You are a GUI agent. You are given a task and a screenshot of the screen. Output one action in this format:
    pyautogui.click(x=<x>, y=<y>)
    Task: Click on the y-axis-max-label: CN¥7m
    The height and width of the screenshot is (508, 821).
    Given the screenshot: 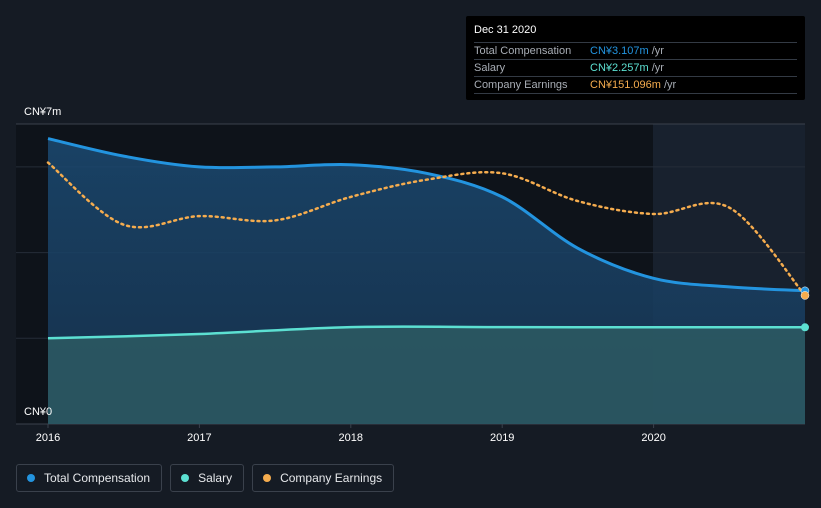 What is the action you would take?
    pyautogui.click(x=43, y=112)
    